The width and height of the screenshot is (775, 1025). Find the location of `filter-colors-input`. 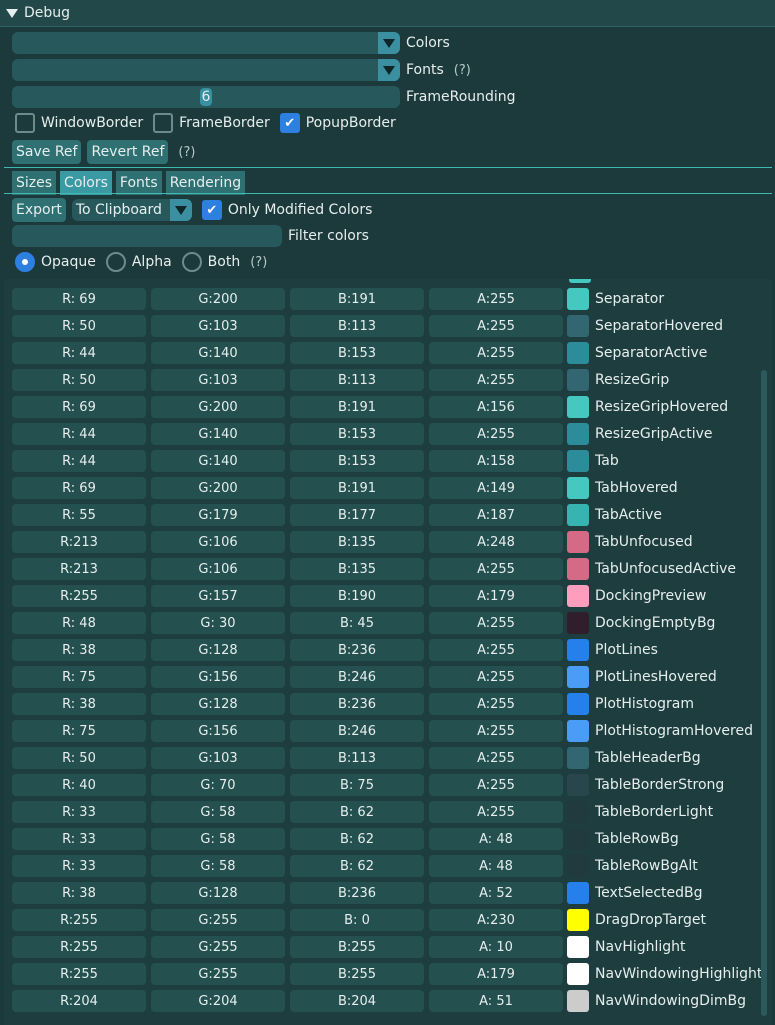

filter-colors-input is located at coordinates (147, 236).